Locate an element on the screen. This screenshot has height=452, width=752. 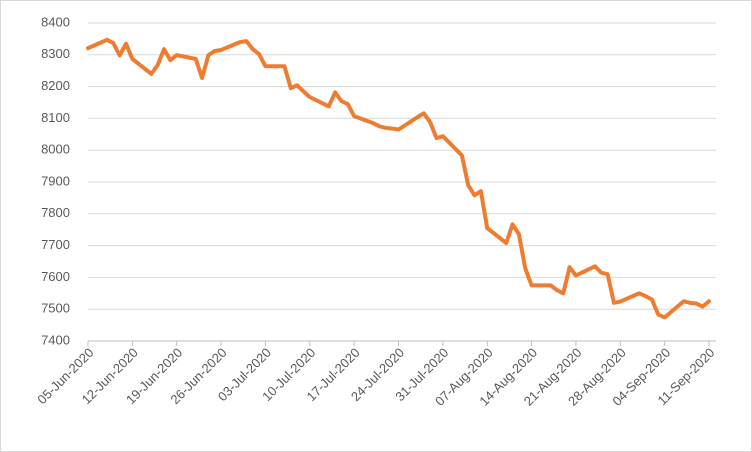
y-tick-label: 7900 is located at coordinates (55, 180).